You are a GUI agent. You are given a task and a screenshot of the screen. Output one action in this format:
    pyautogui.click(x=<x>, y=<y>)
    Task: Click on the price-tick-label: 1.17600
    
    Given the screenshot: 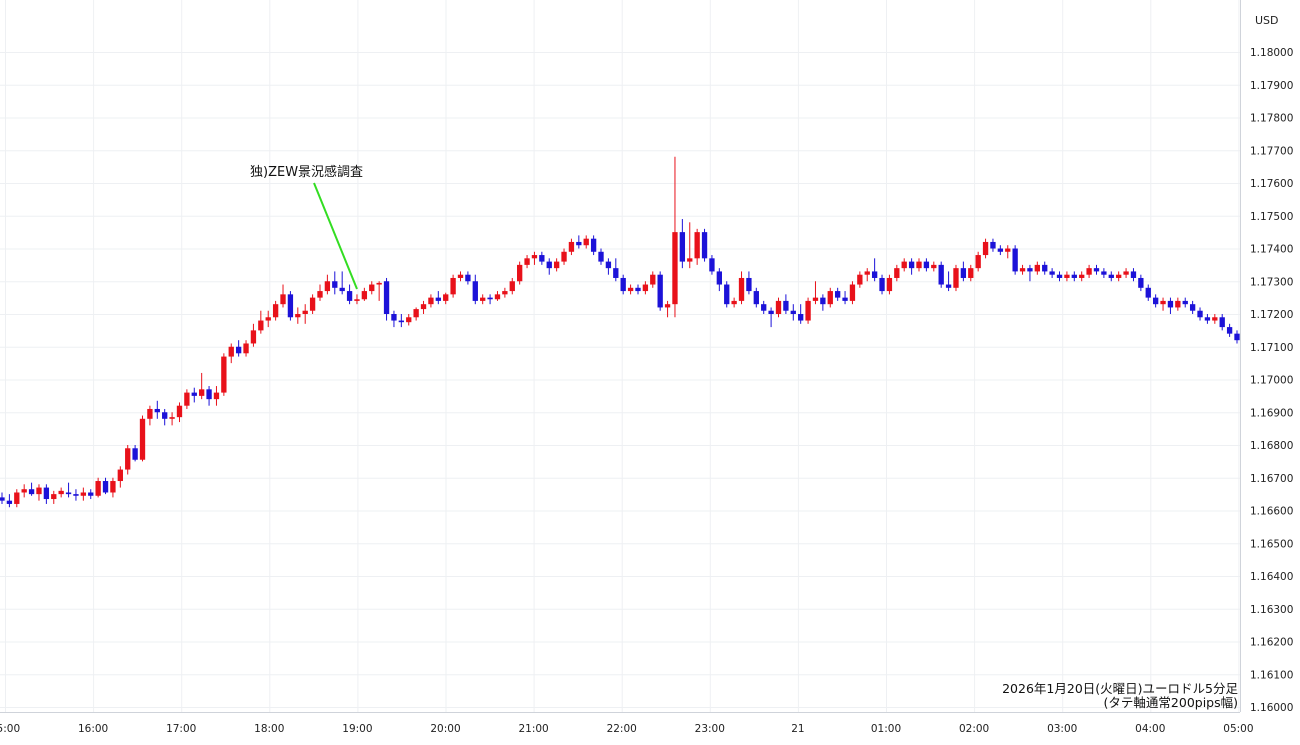 What is the action you would take?
    pyautogui.click(x=1271, y=184)
    